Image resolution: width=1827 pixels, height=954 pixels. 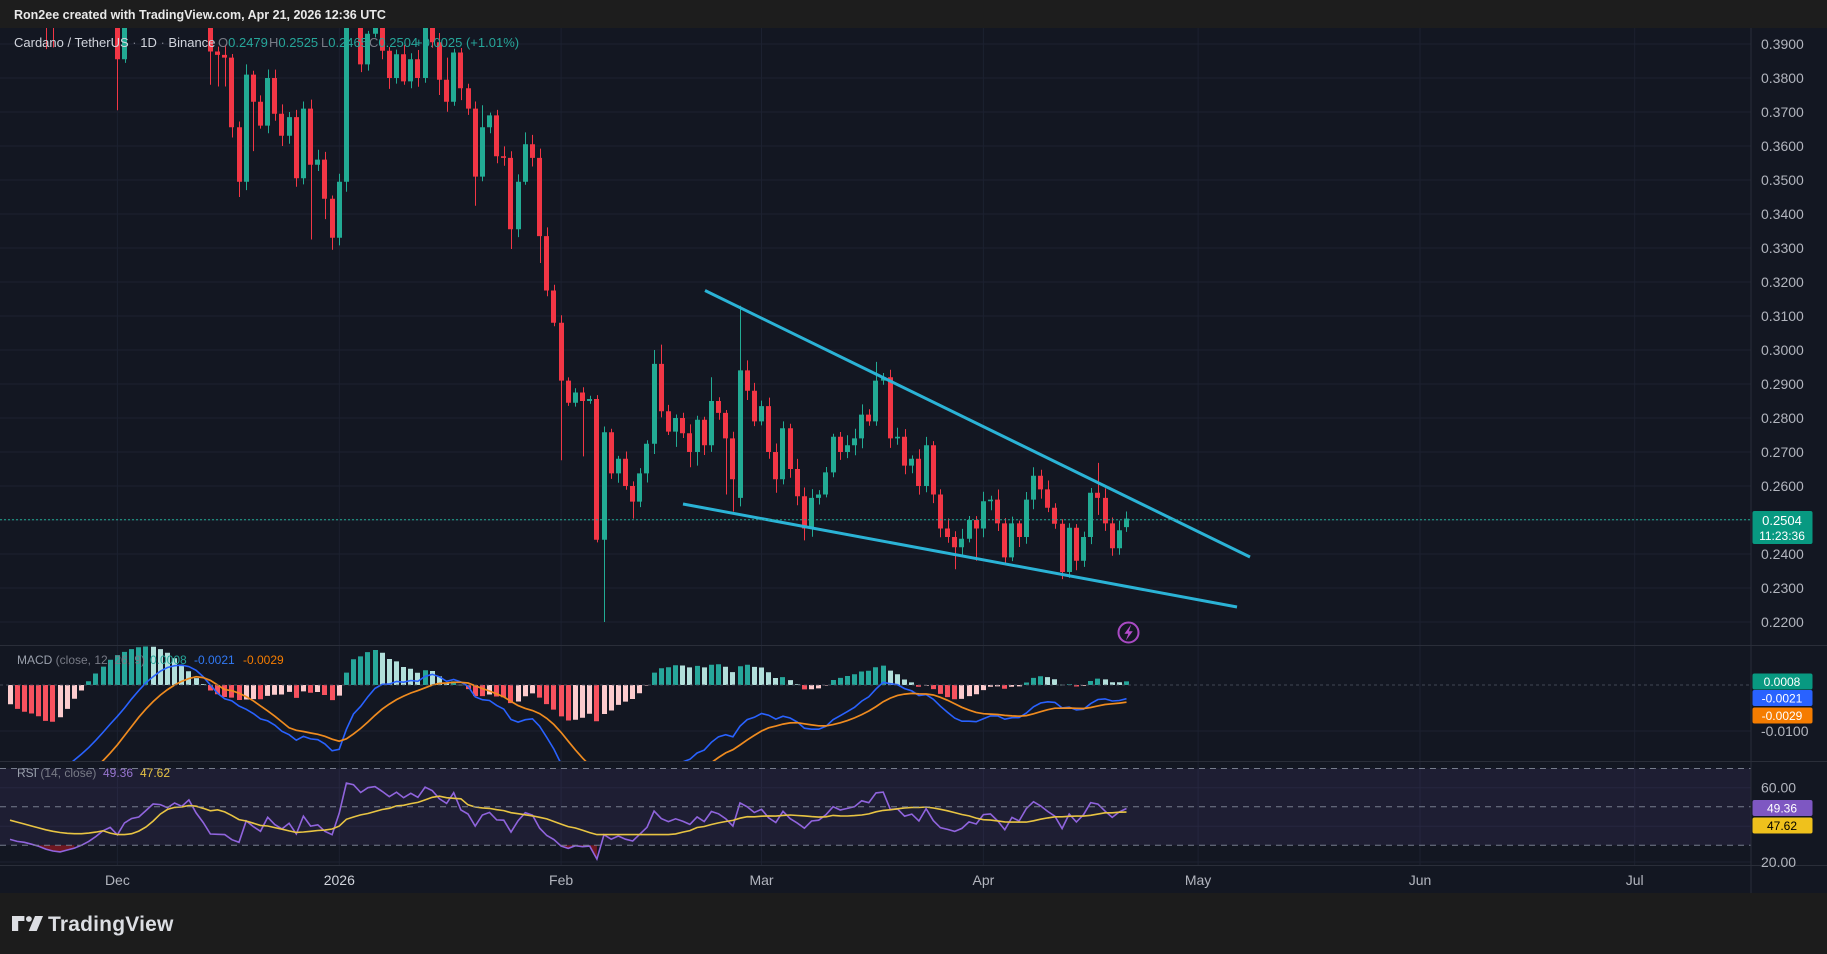 What do you see at coordinates (1782, 418) in the screenshot?
I see `svg-text: 0.2800` at bounding box center [1782, 418].